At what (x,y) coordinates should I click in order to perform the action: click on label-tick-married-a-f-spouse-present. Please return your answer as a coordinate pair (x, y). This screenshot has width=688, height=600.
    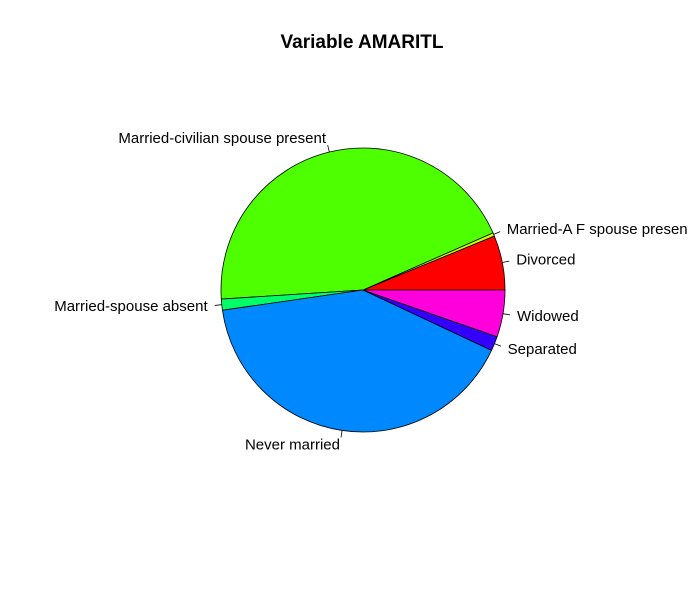
    Looking at the image, I should click on (497, 233).